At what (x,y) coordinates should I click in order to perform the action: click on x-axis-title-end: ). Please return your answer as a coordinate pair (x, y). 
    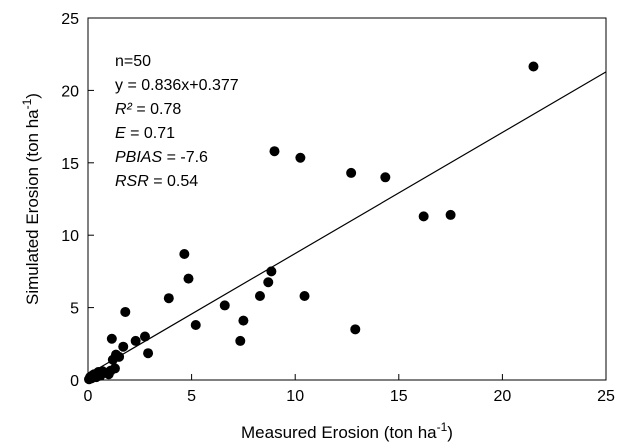
    Looking at the image, I should click on (450, 432).